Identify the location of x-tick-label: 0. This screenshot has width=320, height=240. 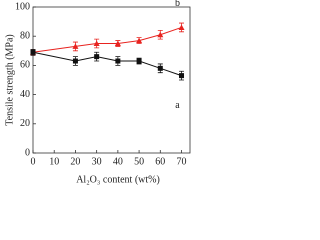
(33, 161).